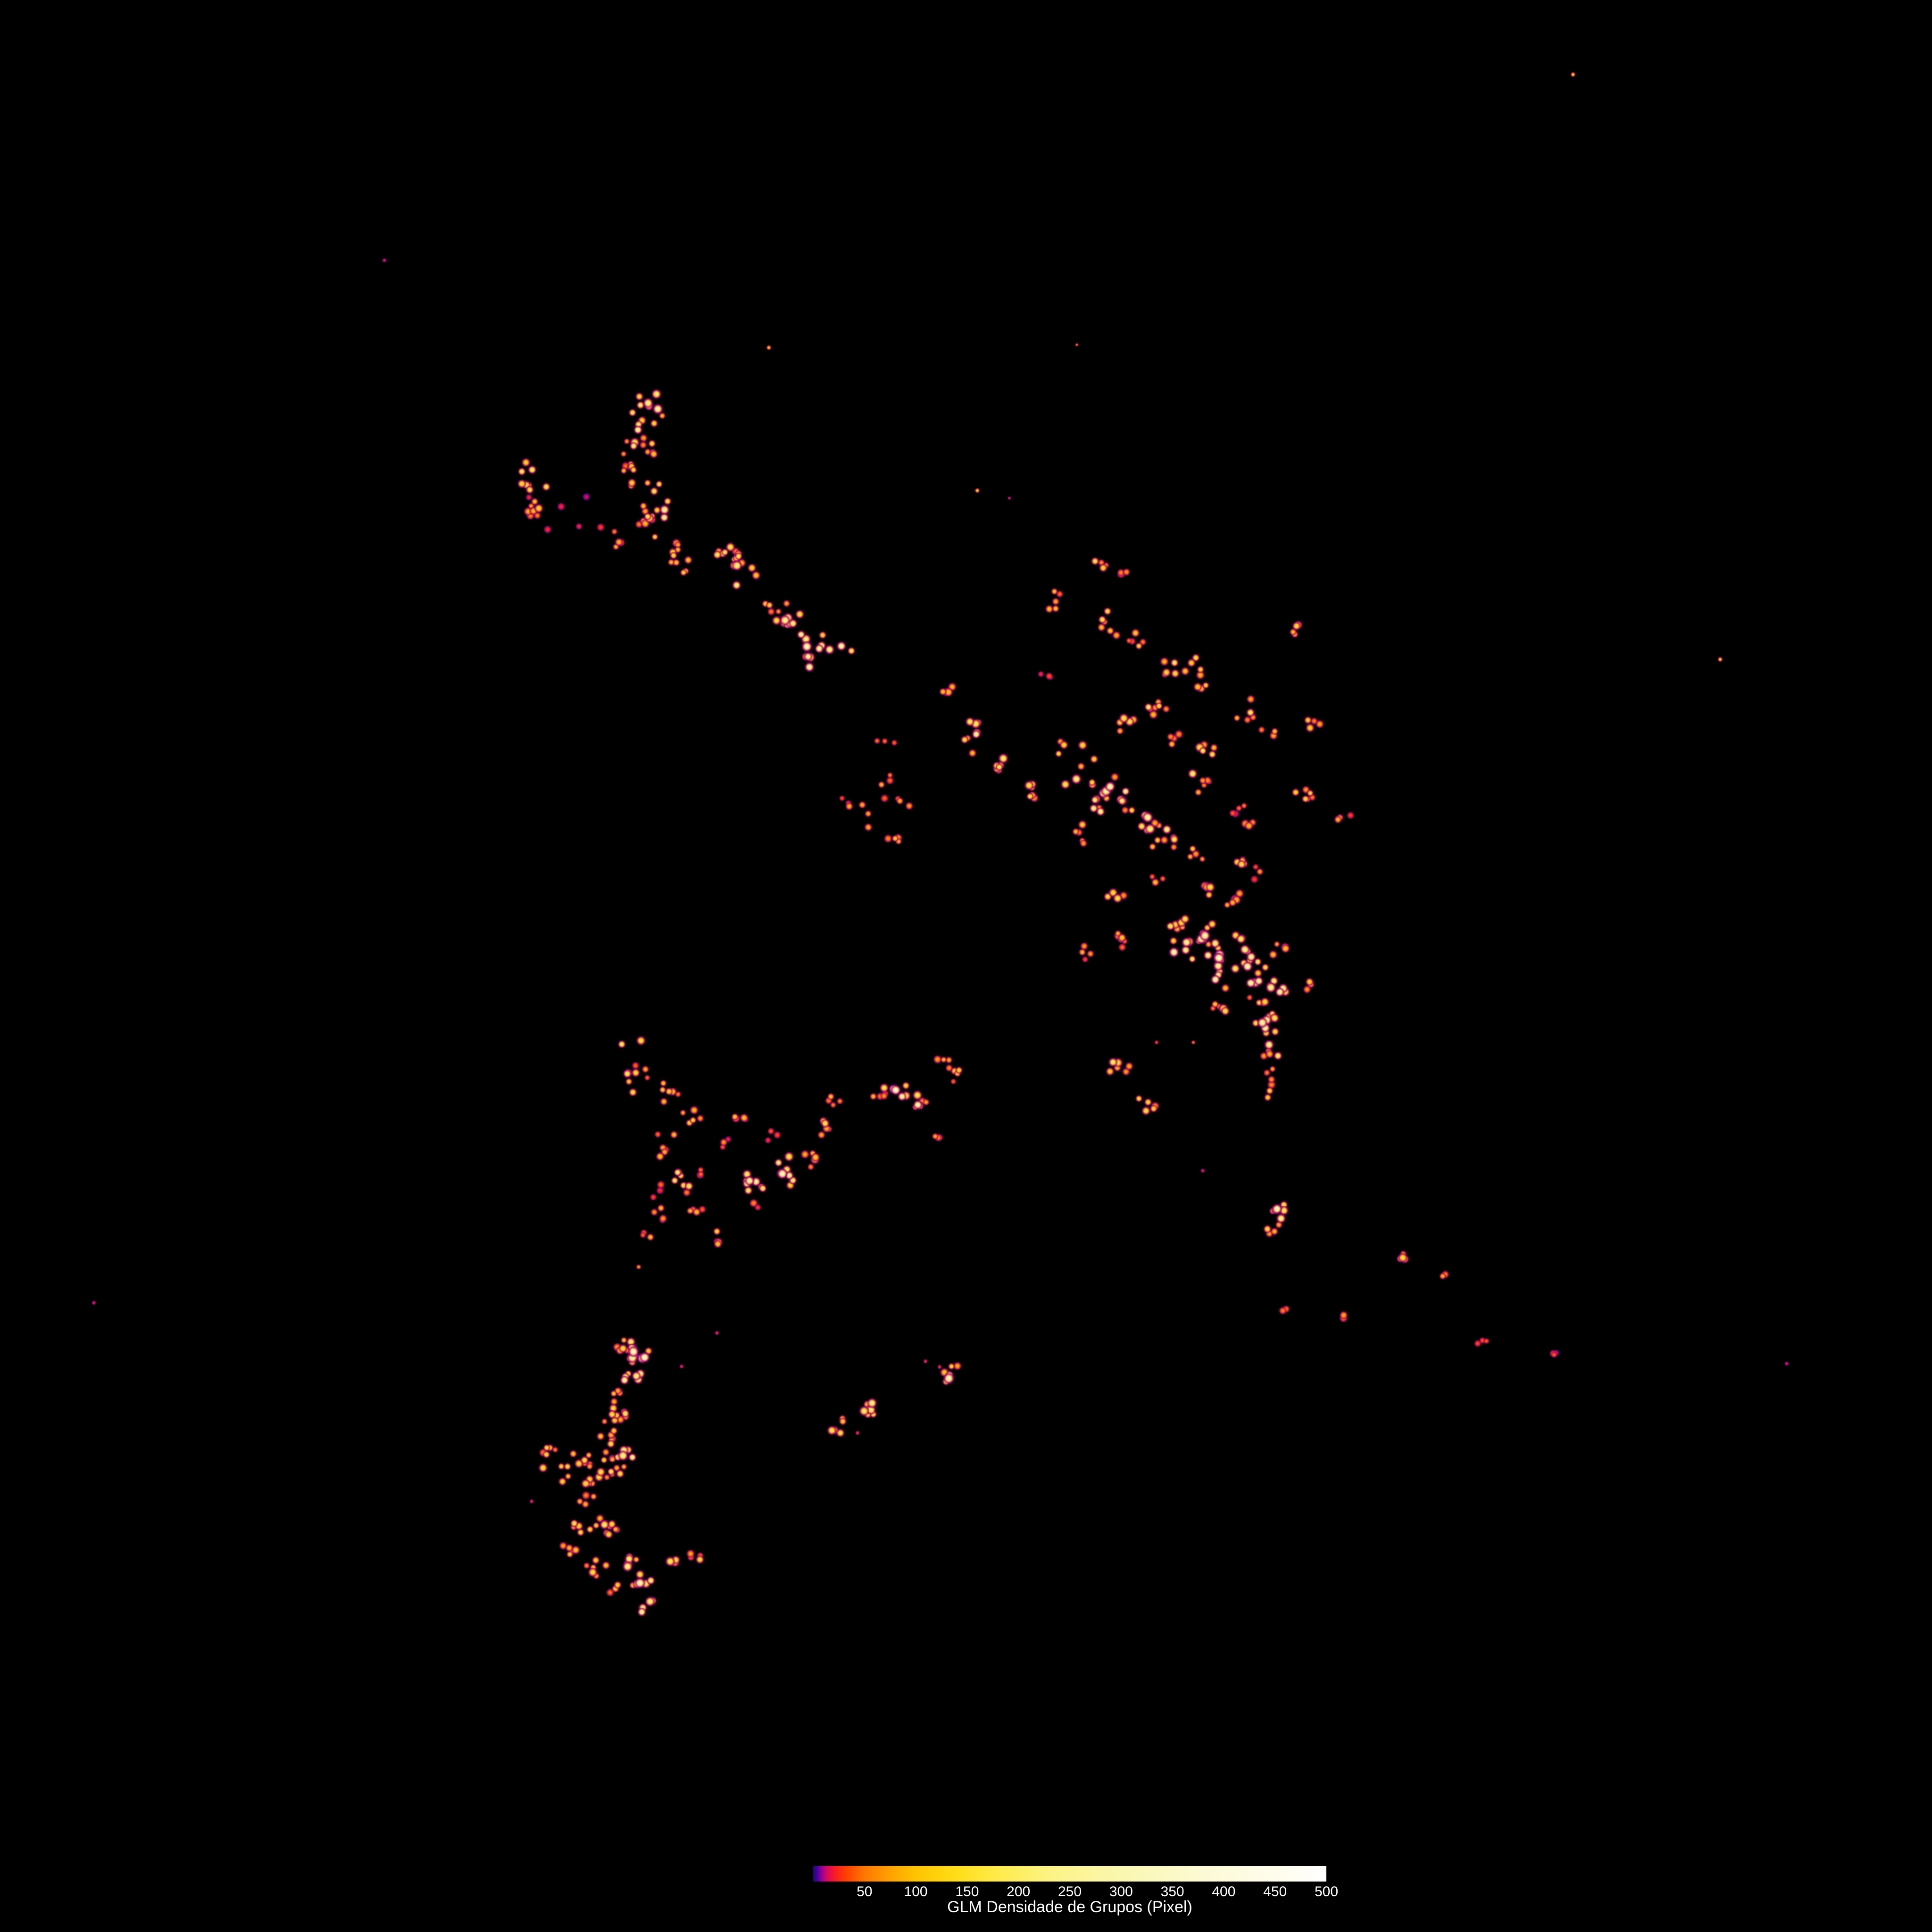 Image resolution: width=1932 pixels, height=1932 pixels. What do you see at coordinates (1070, 1892) in the screenshot?
I see `colorbar-tick-label: 250` at bounding box center [1070, 1892].